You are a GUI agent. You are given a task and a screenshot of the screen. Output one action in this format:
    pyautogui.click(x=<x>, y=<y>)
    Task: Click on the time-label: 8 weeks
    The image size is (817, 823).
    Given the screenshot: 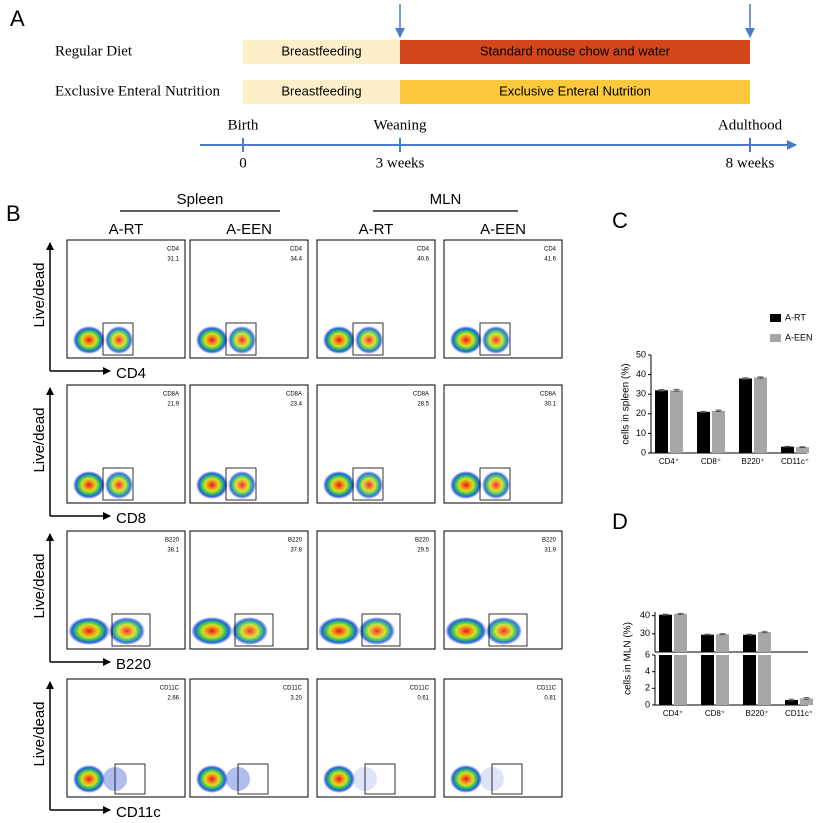 What is the action you would take?
    pyautogui.click(x=750, y=163)
    